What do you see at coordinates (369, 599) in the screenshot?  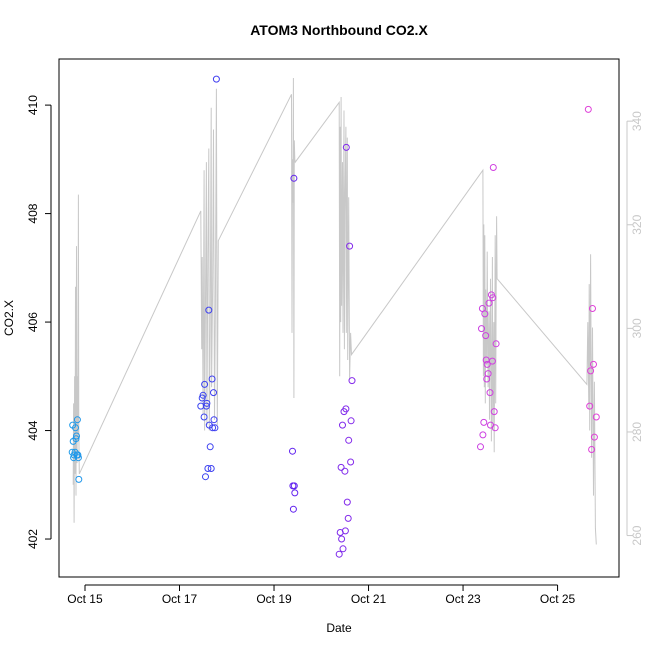 I see `x-tick-label-3: Oct 21` at bounding box center [369, 599].